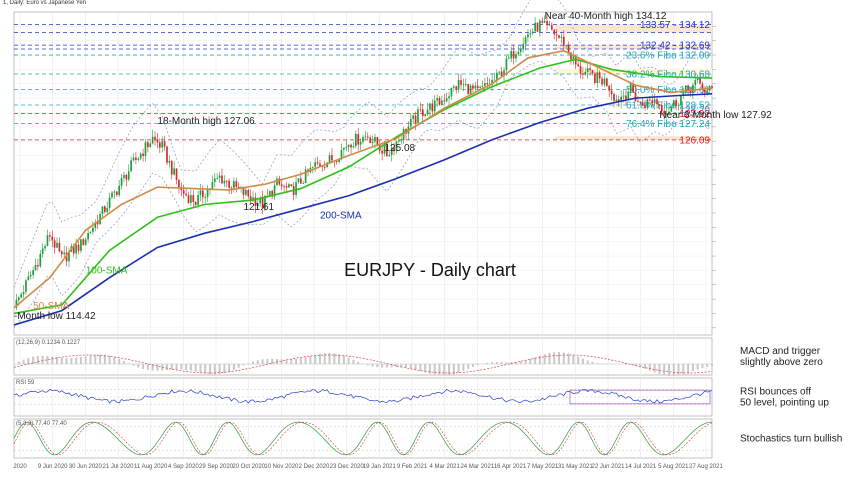 This screenshot has width=853, height=477. What do you see at coordinates (53, 467) in the screenshot?
I see `x-tick-label: 9 Jun 2020` at bounding box center [53, 467].